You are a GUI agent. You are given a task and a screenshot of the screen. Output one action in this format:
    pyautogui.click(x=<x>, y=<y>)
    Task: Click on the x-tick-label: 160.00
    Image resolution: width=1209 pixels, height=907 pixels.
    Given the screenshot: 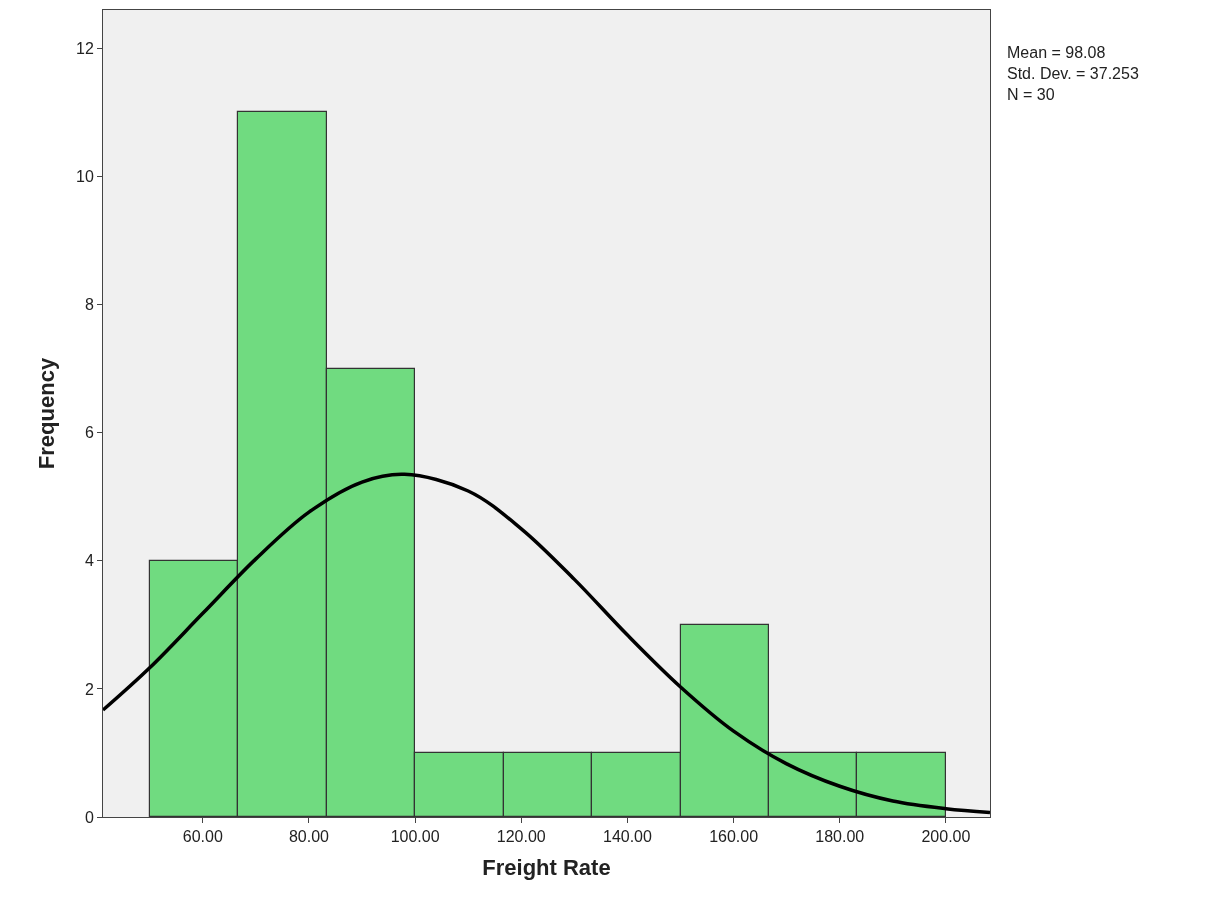 What is the action you would take?
    pyautogui.click(x=734, y=837)
    